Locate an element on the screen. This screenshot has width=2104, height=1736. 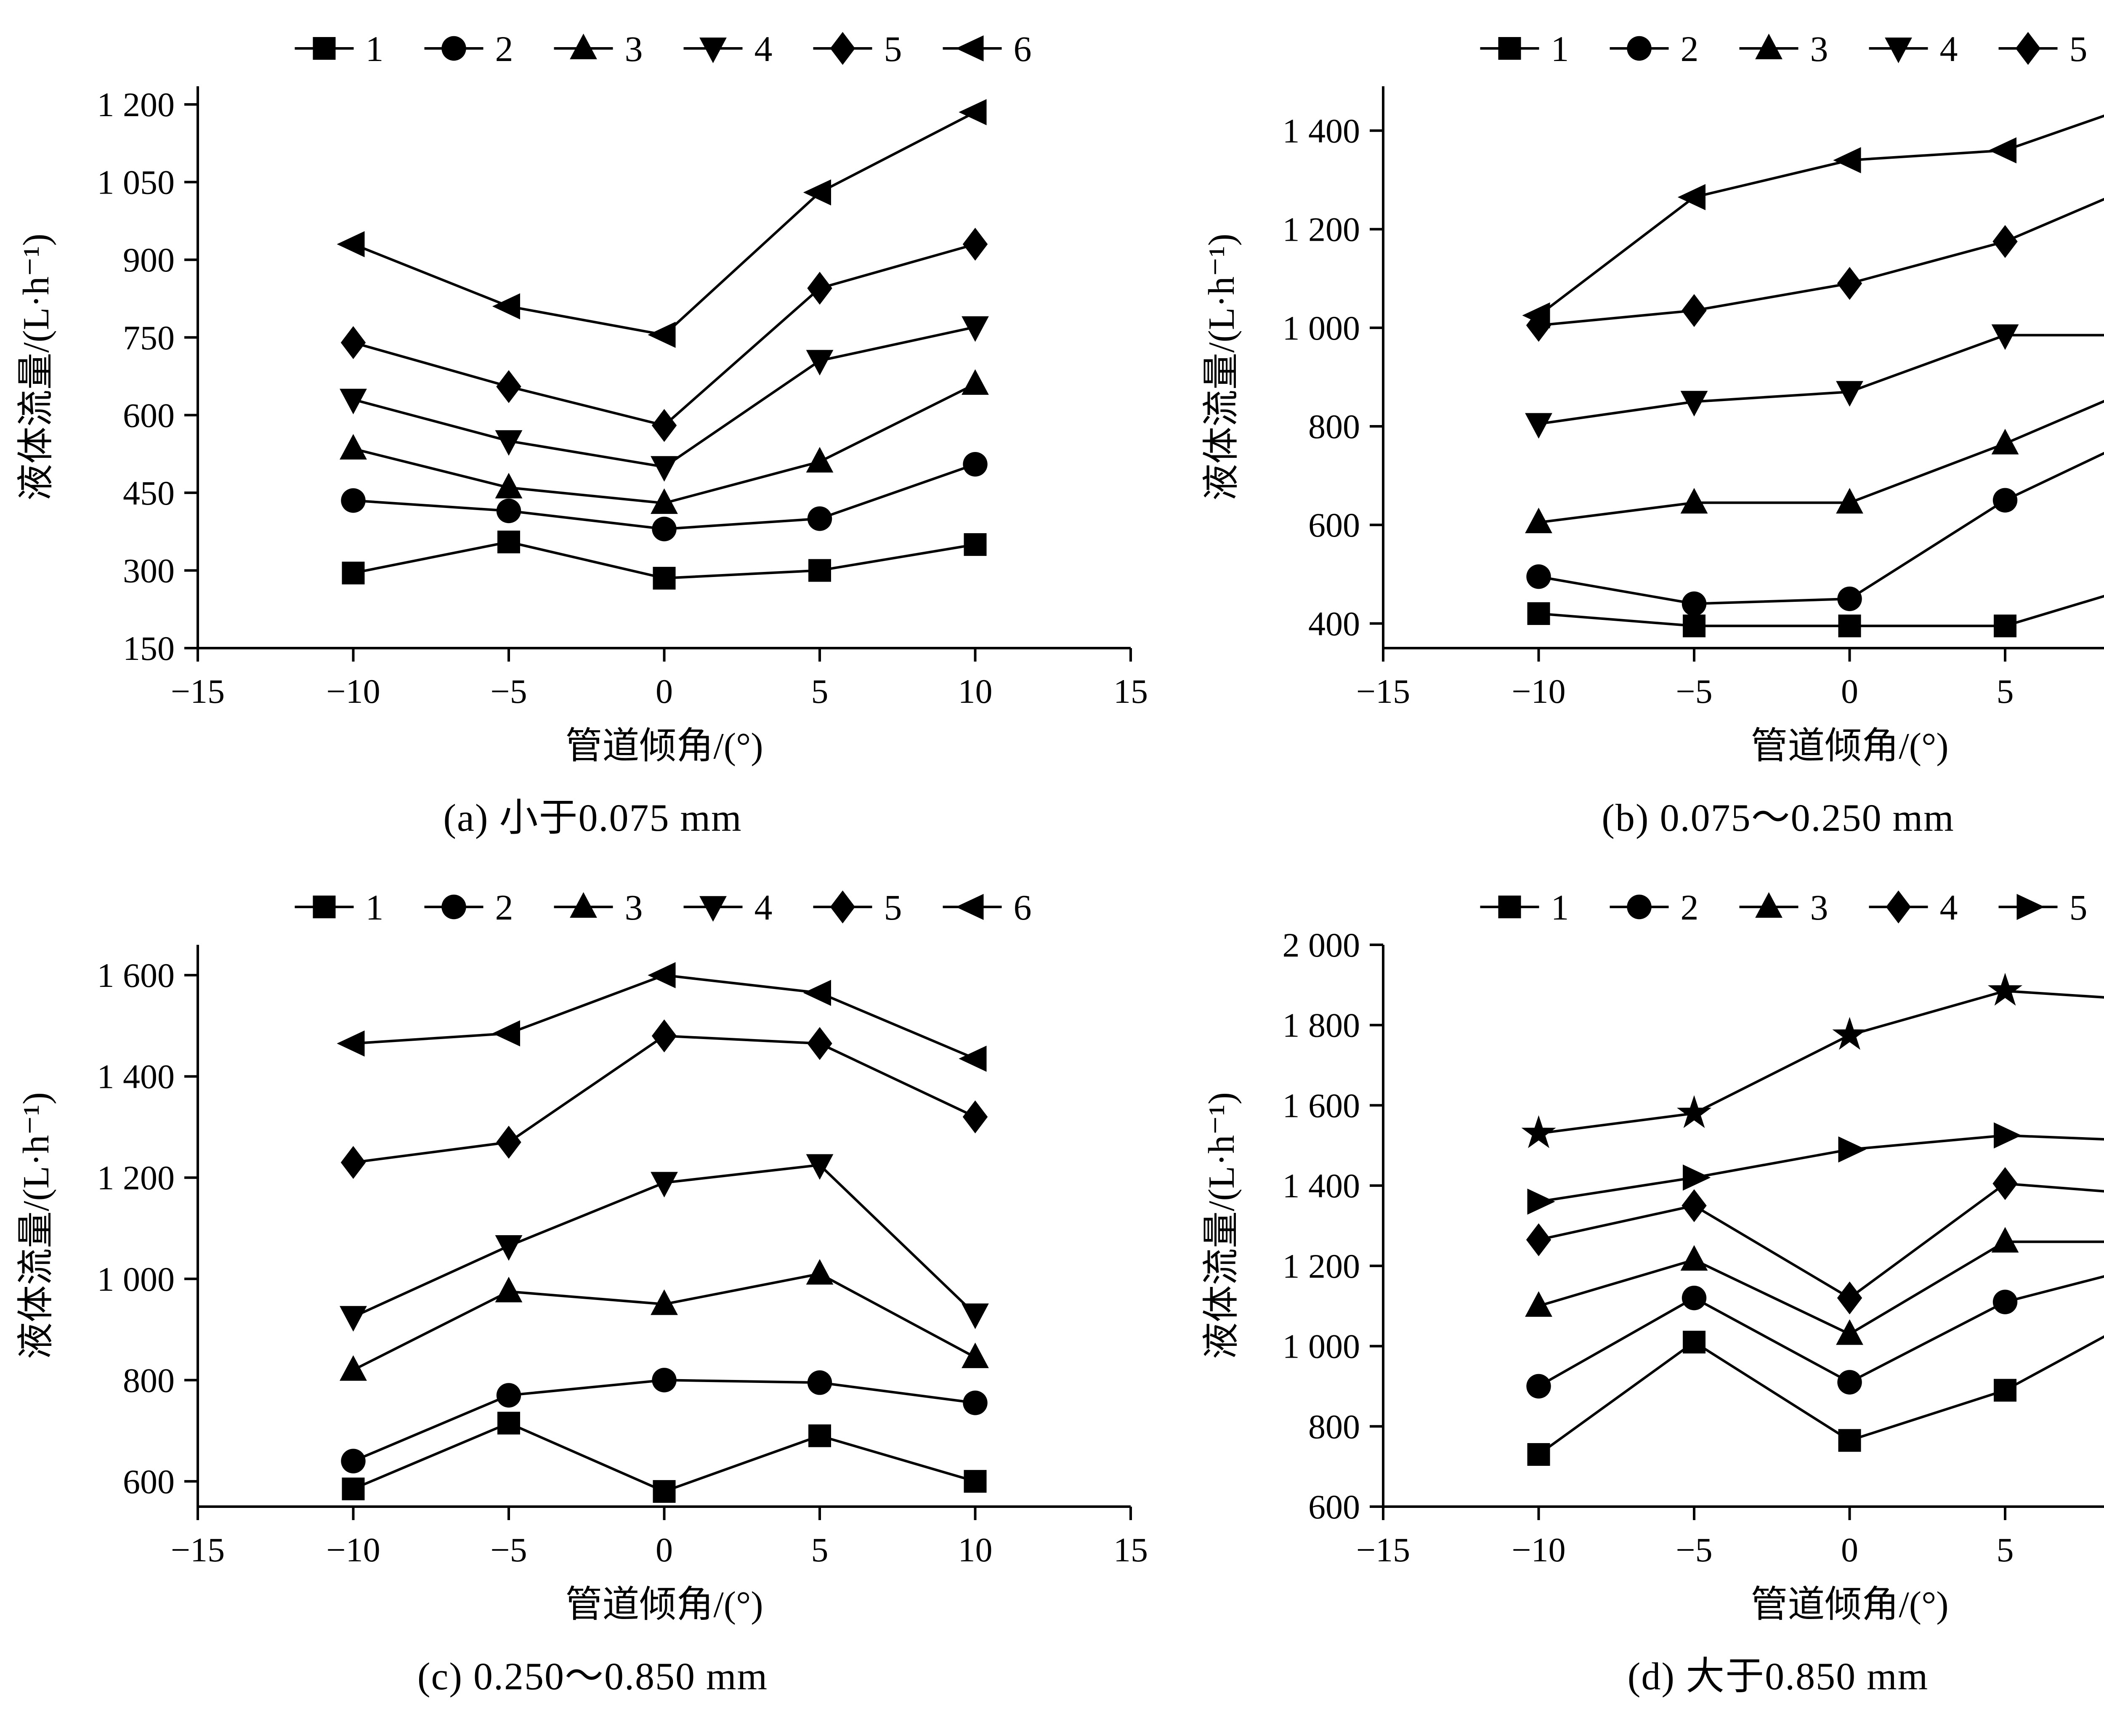
svg-text: 4 is located at coordinates (763, 49).